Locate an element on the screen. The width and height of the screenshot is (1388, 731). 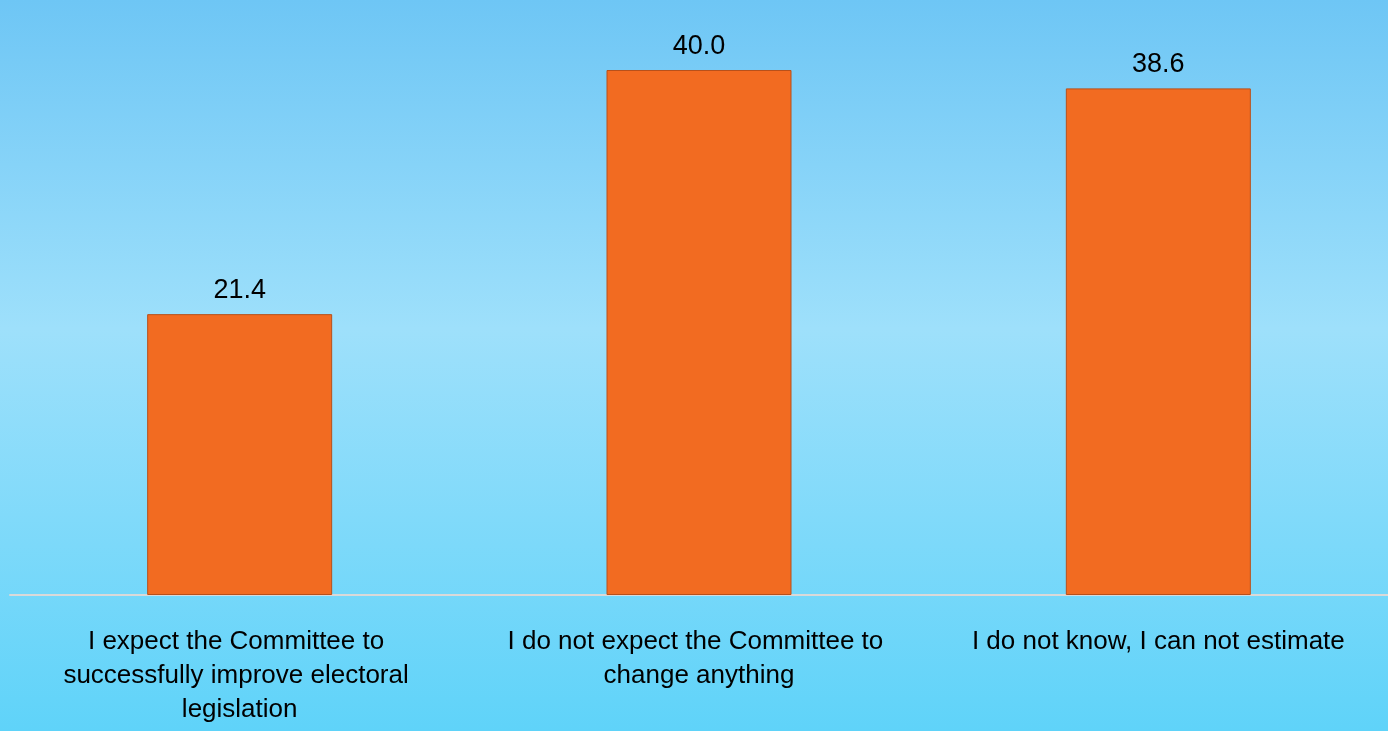
x-tick-label: I do not expect the Committee to change anything is located at coordinates (699, 657).